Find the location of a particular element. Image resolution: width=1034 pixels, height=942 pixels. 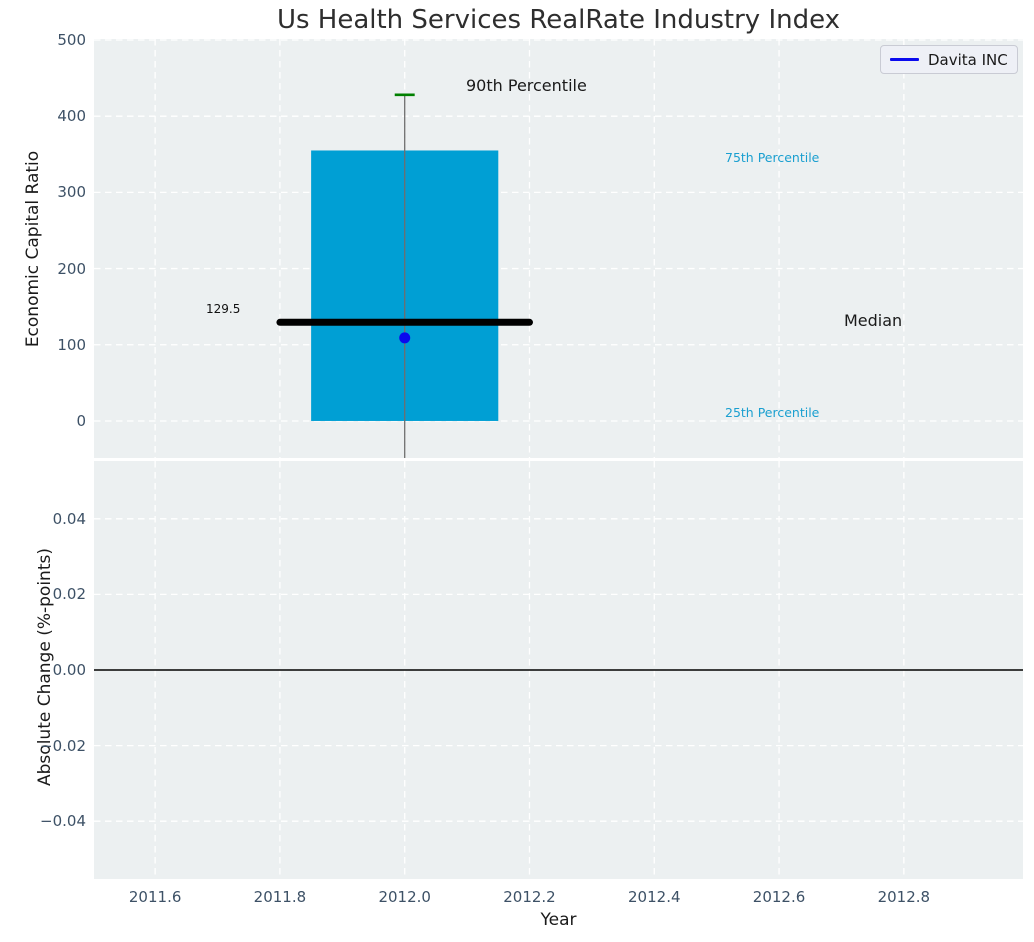

y-tick-label: 300 is located at coordinates (71, 192).